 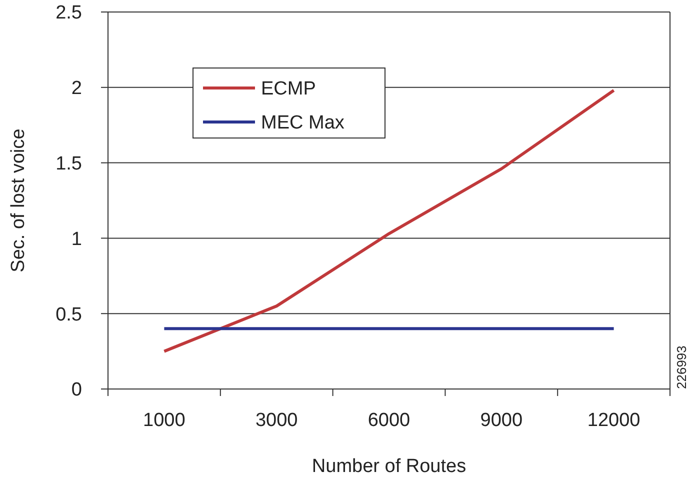 I want to click on x-axis-title: Number of Routes, so click(x=389, y=466).